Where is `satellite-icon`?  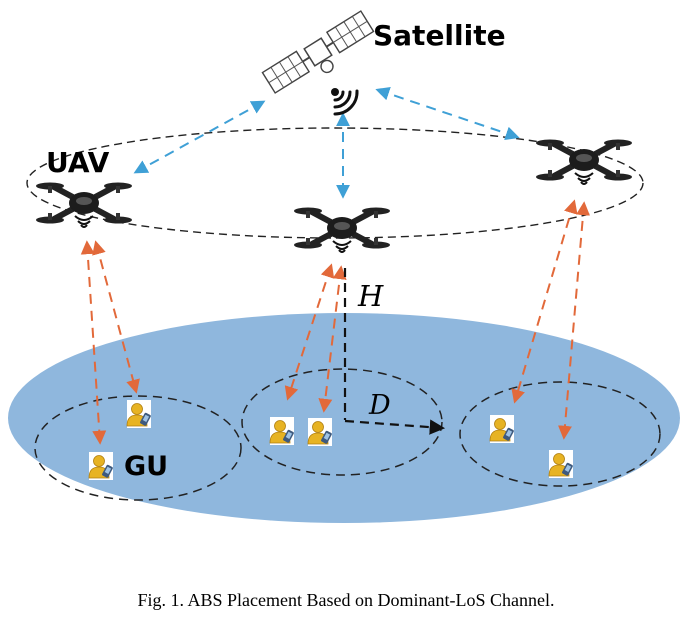
satellite-icon is located at coordinates (318, 52).